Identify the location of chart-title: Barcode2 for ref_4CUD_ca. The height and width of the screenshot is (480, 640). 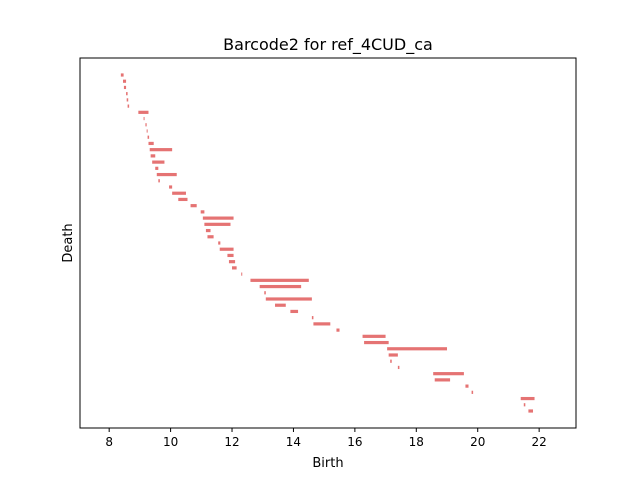
(328, 45).